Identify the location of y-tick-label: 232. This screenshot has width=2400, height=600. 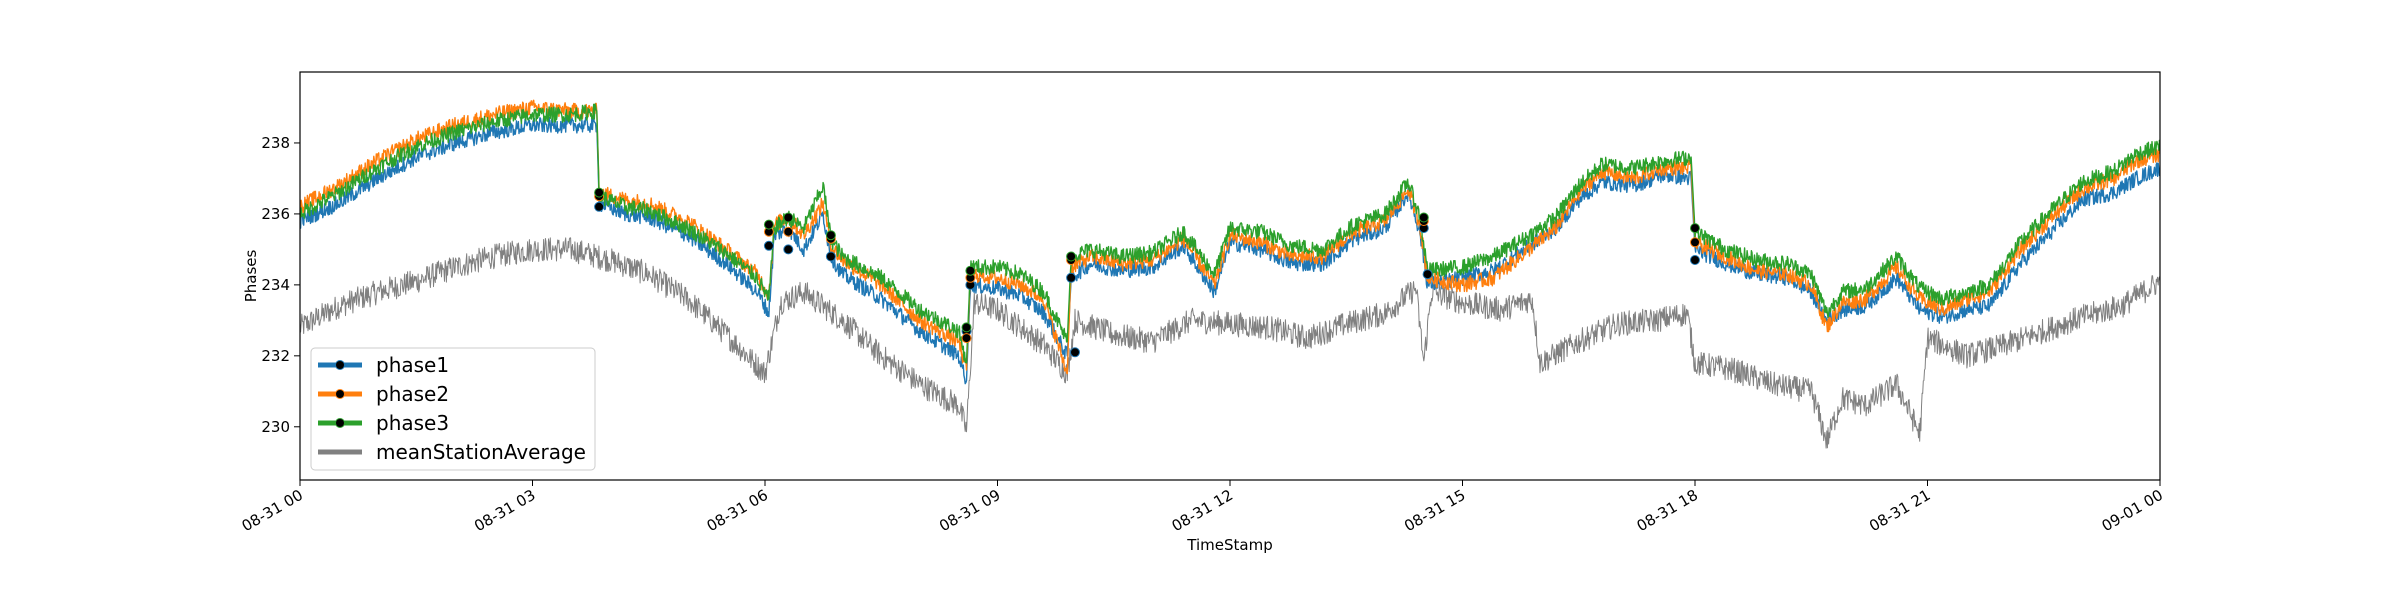
(275, 356).